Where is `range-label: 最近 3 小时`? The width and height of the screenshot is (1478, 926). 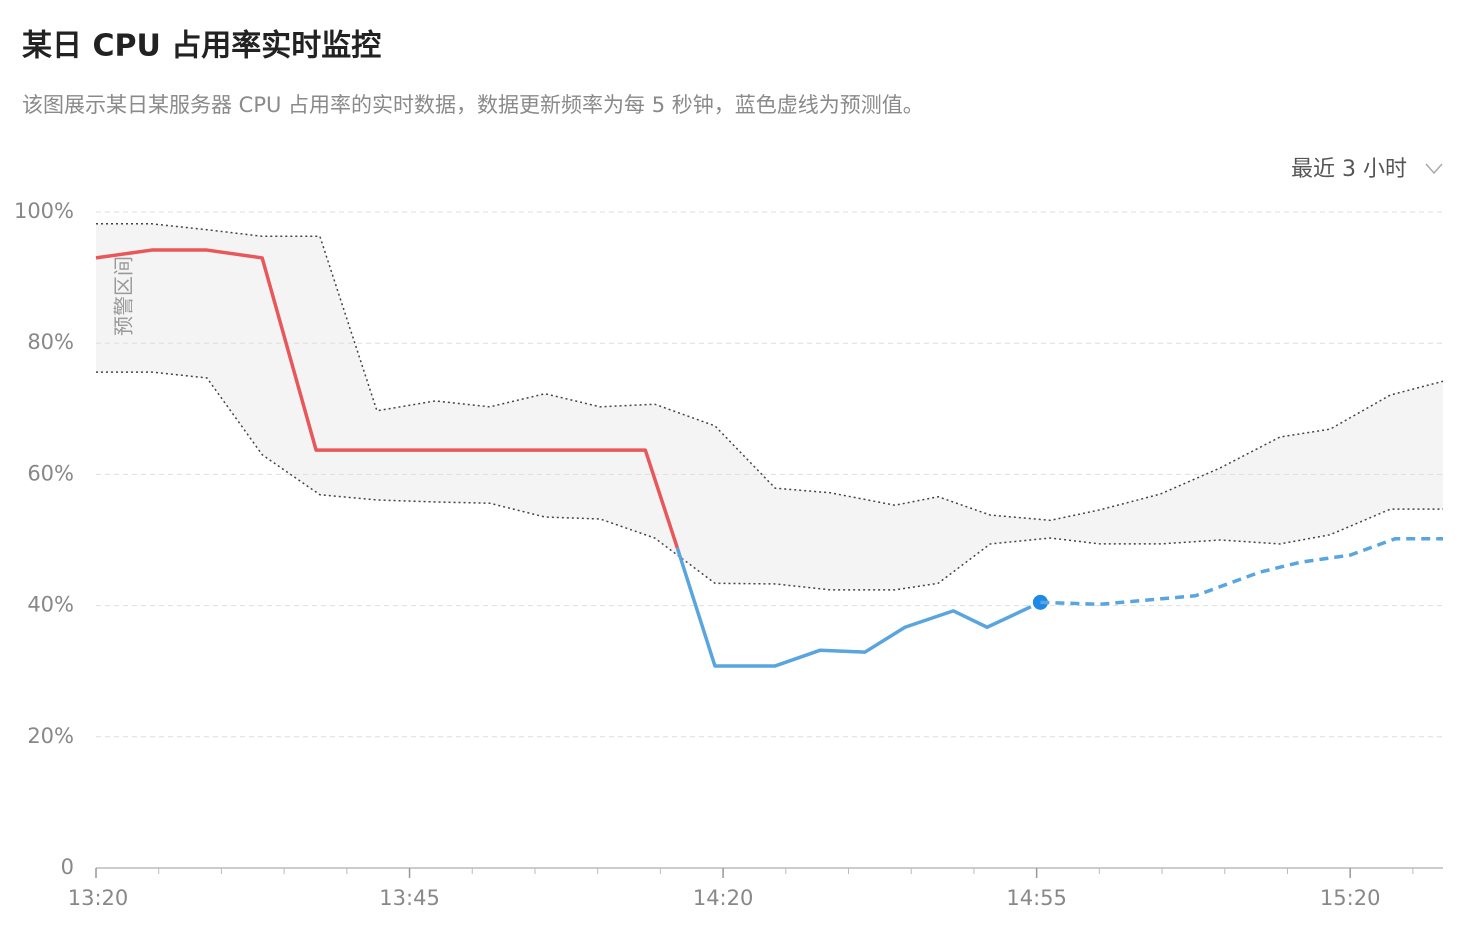
range-label: 最近 3 小时 is located at coordinates (1349, 169).